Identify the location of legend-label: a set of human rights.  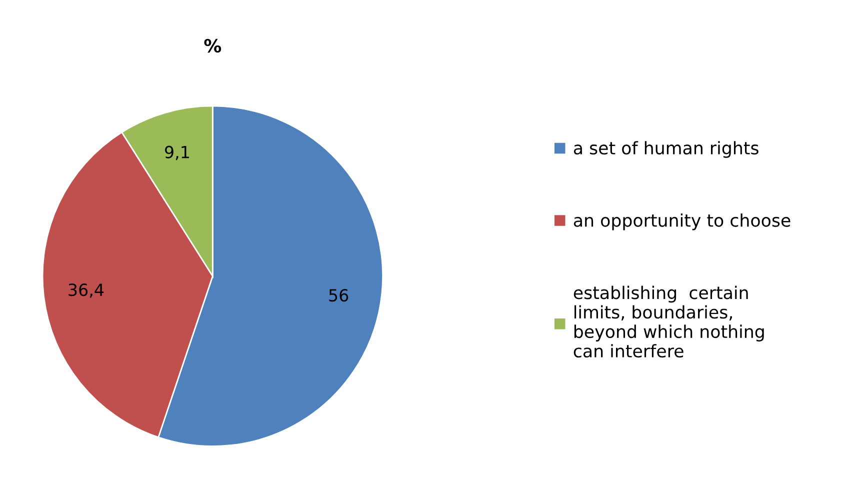
(666, 149).